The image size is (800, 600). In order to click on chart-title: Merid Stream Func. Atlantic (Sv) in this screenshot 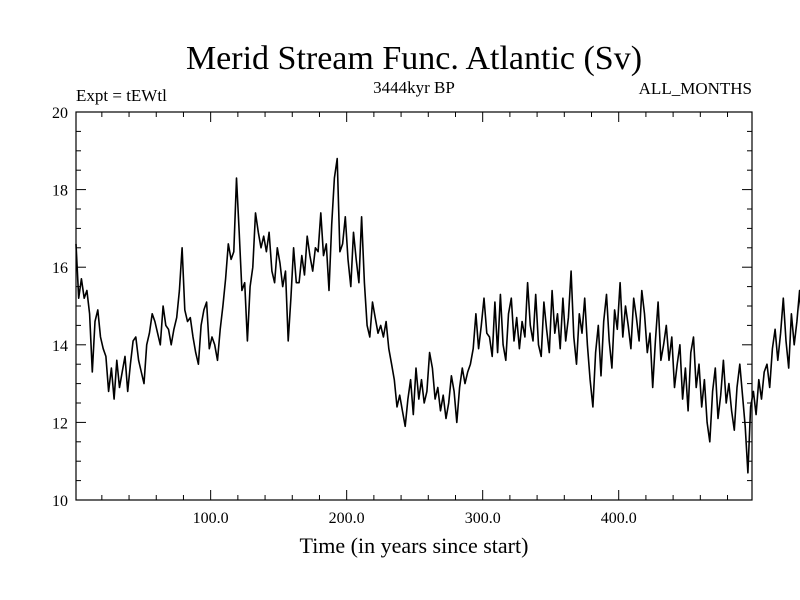, I will do `click(414, 58)`.